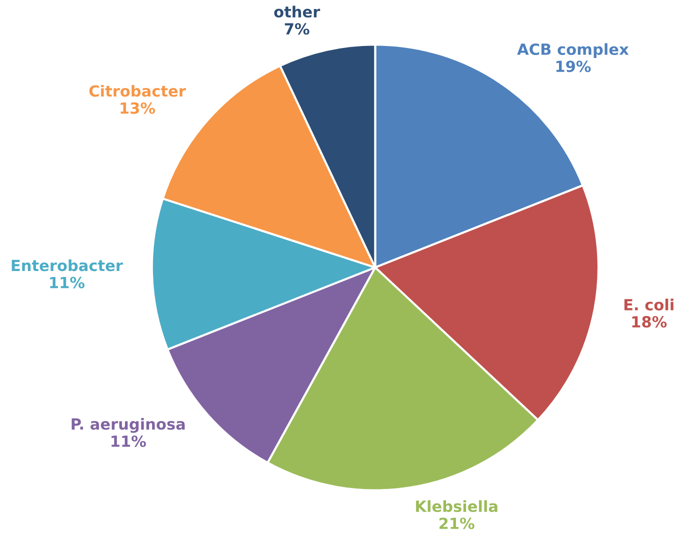 This screenshot has height=546, width=699. Describe the element at coordinates (573, 50) in the screenshot. I see `slice-label: ACB complex` at that location.